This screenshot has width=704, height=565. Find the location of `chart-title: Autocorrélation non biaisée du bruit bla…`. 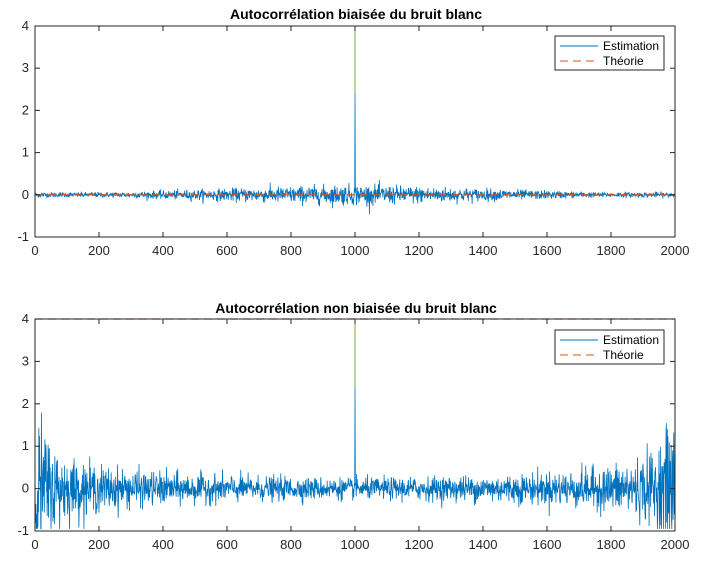

chart-title: Autocorrélation non biaisée du bruit bla… is located at coordinates (356, 308).